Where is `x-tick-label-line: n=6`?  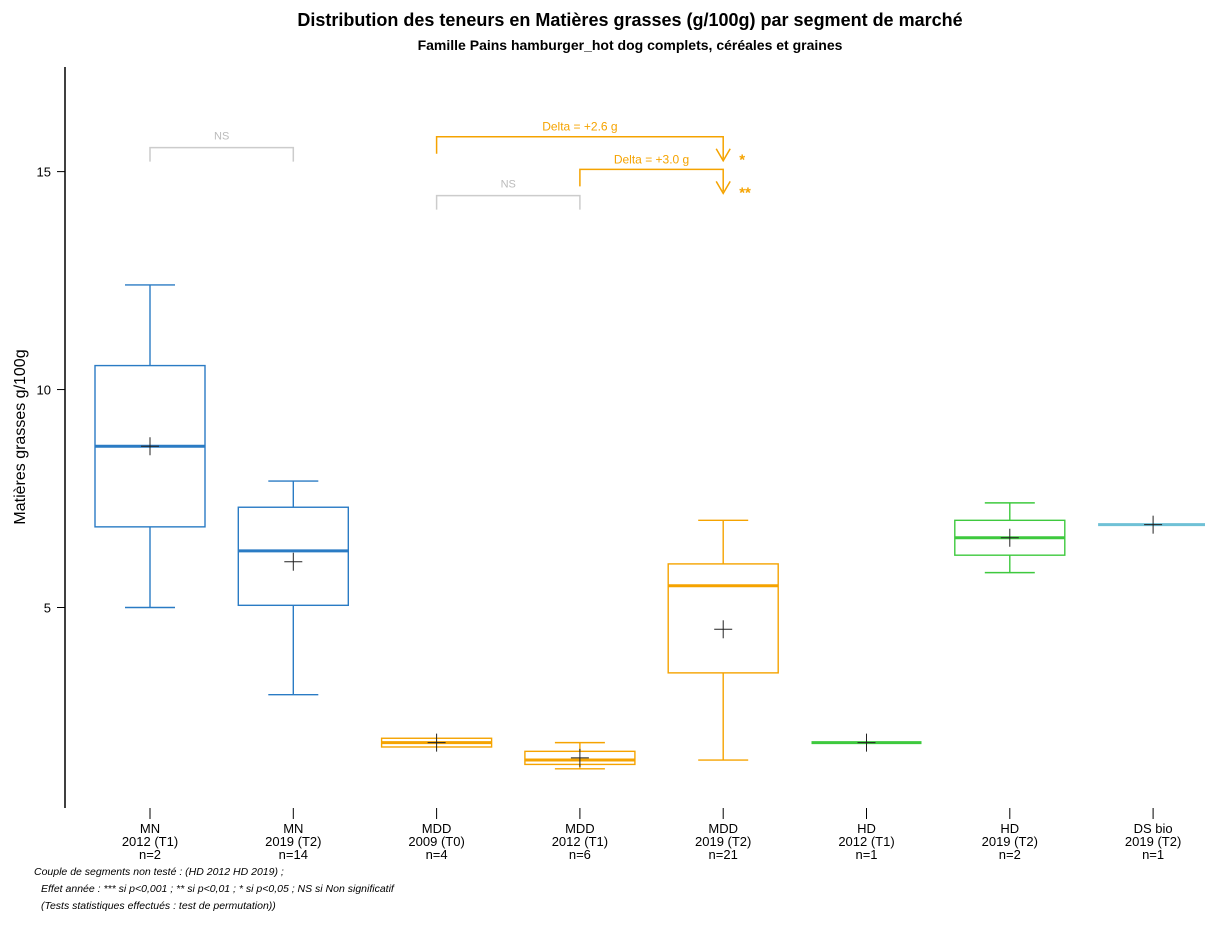 x-tick-label-line: n=6 is located at coordinates (580, 854).